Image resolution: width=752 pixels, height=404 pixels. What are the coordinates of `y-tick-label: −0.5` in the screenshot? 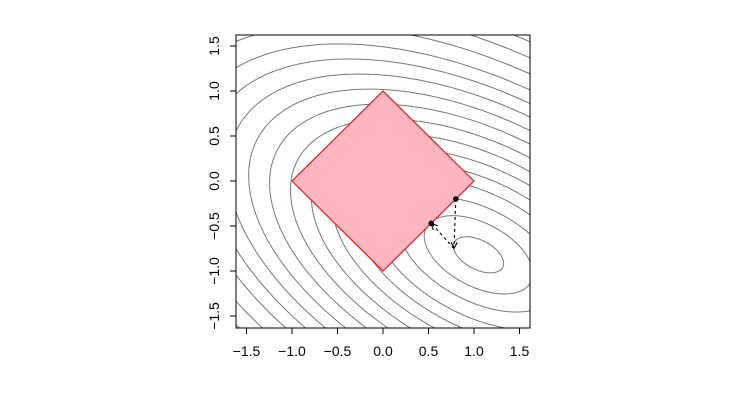 It's located at (214, 226).